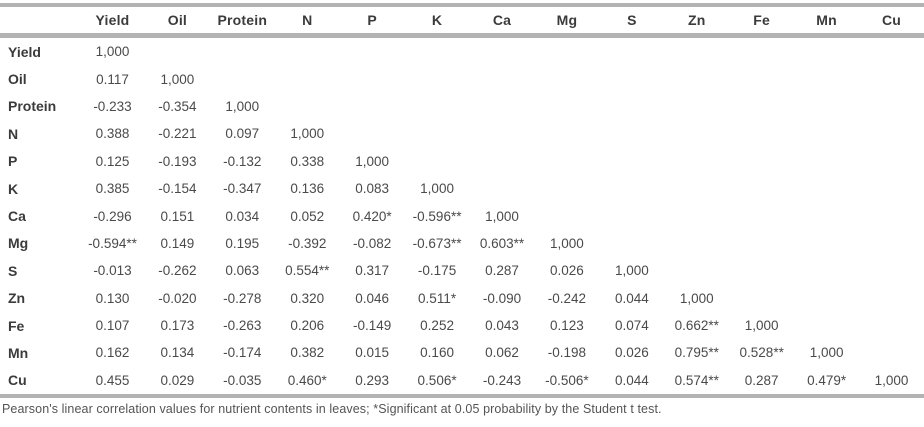  I want to click on correlation-cell: -0.221, so click(177, 134).